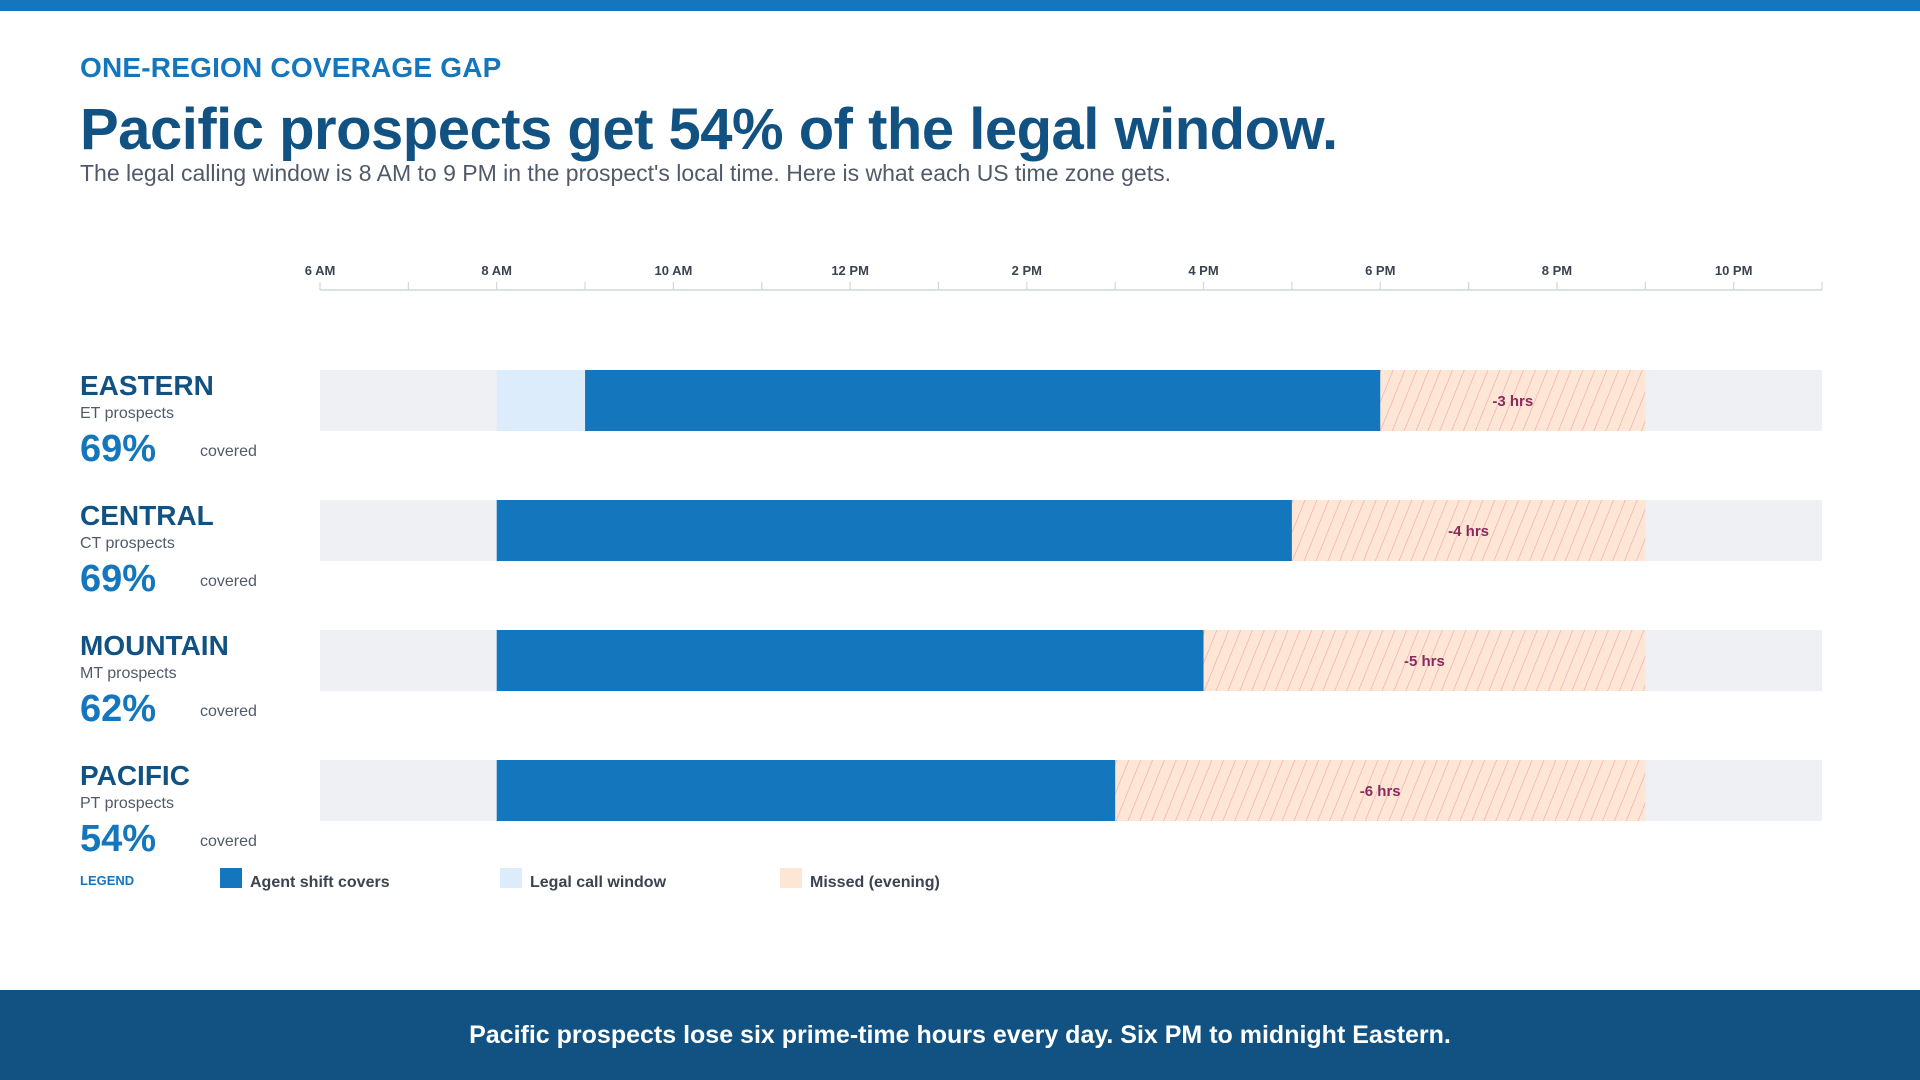  I want to click on zone-sublabel: ET prospects, so click(127, 413).